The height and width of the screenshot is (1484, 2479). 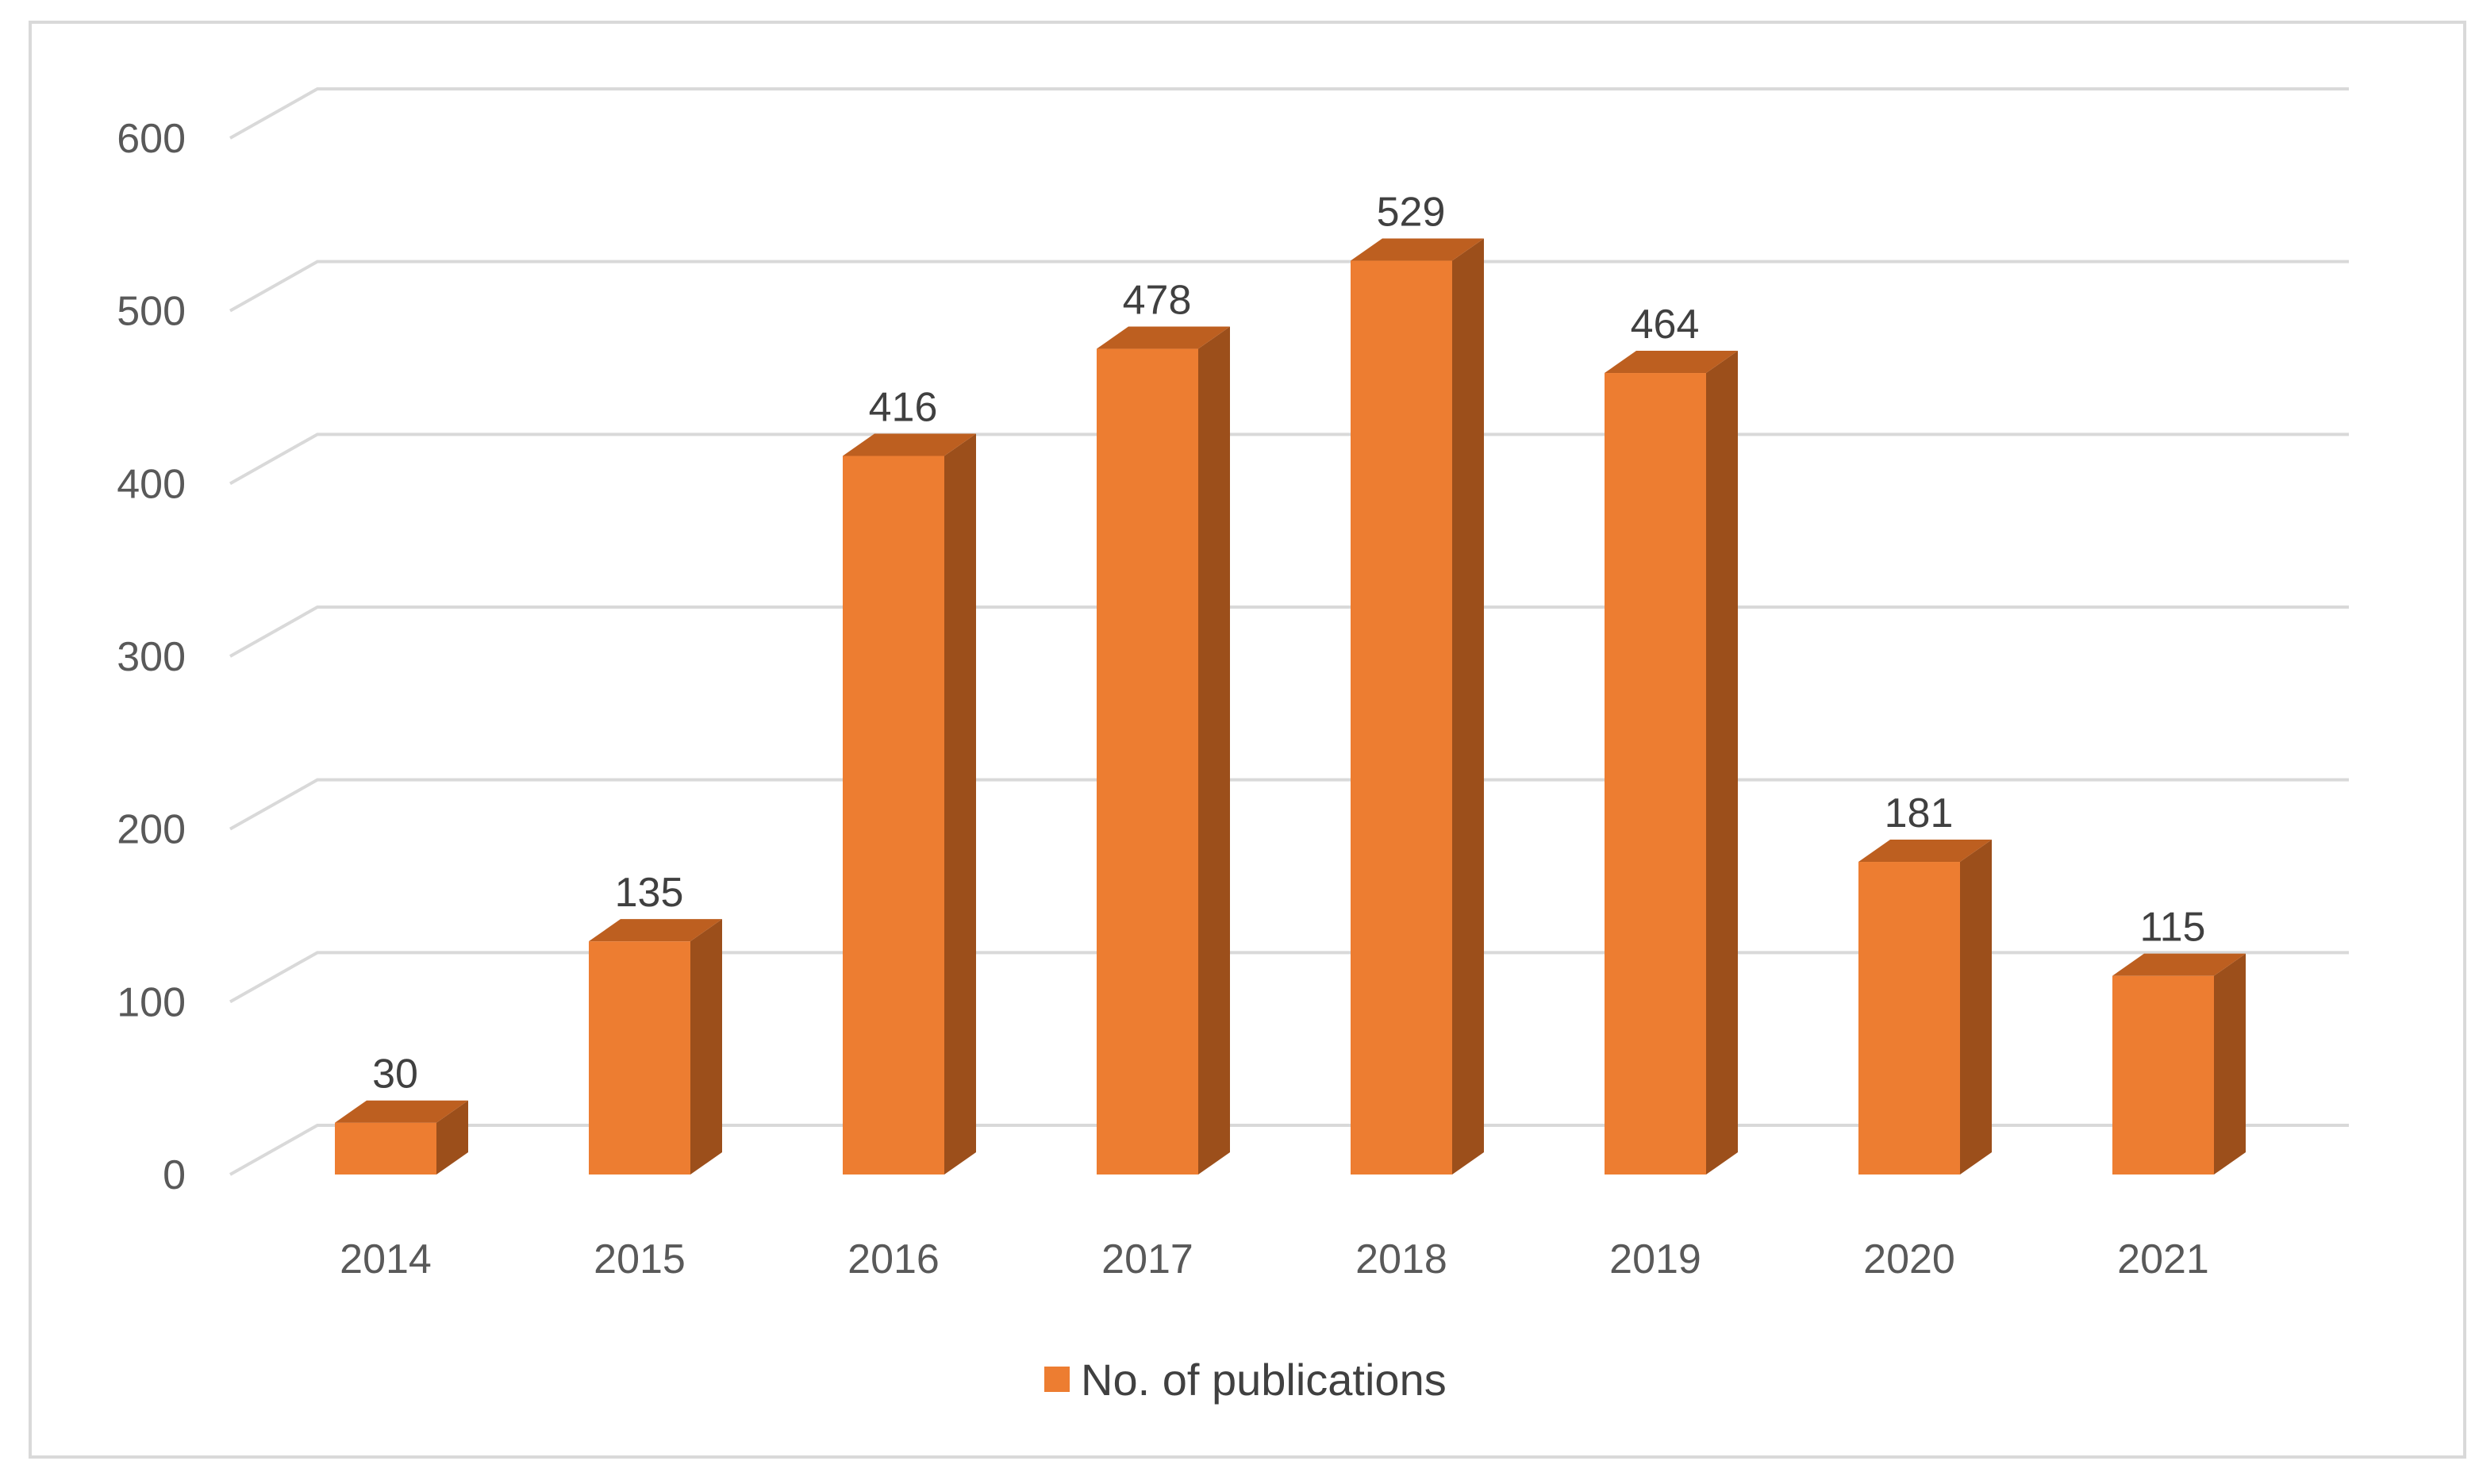 What do you see at coordinates (2163, 1259) in the screenshot?
I see `x-tick-label: 2021` at bounding box center [2163, 1259].